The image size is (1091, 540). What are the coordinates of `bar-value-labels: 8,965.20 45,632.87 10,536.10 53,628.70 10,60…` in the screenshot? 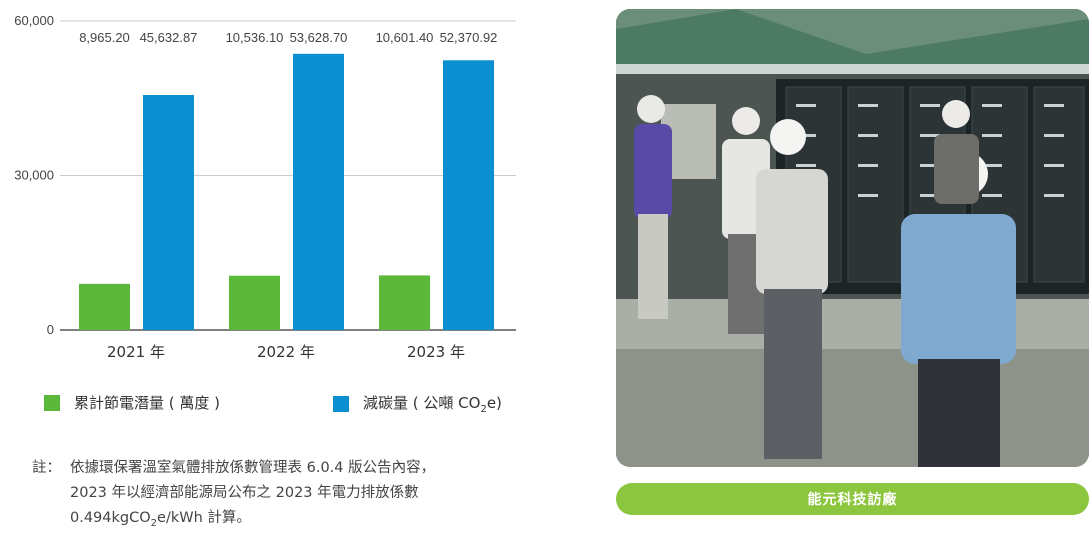 It's located at (288, 37).